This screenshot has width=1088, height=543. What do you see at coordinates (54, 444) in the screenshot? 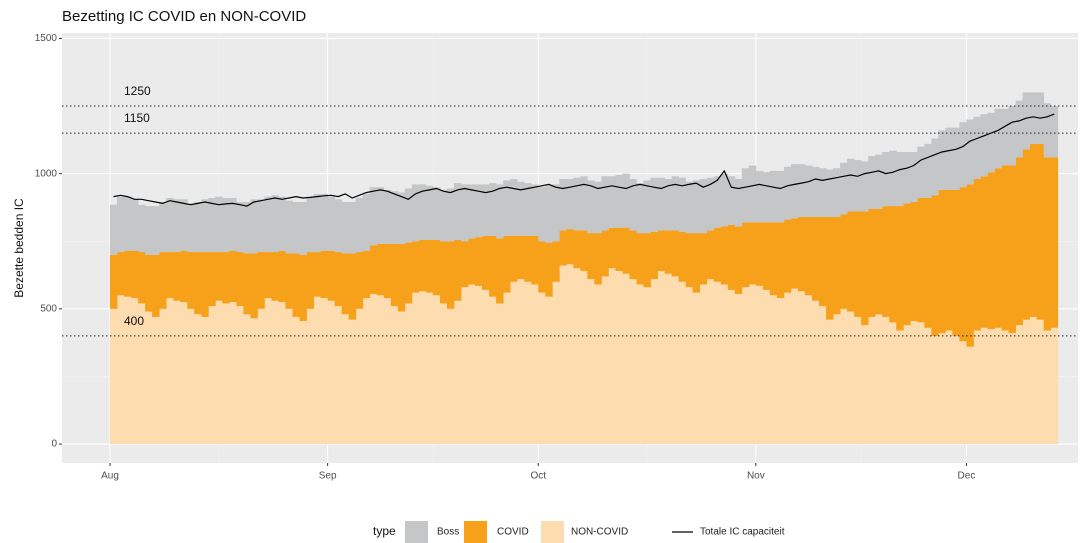
I see `y-tick-label: 0` at bounding box center [54, 444].